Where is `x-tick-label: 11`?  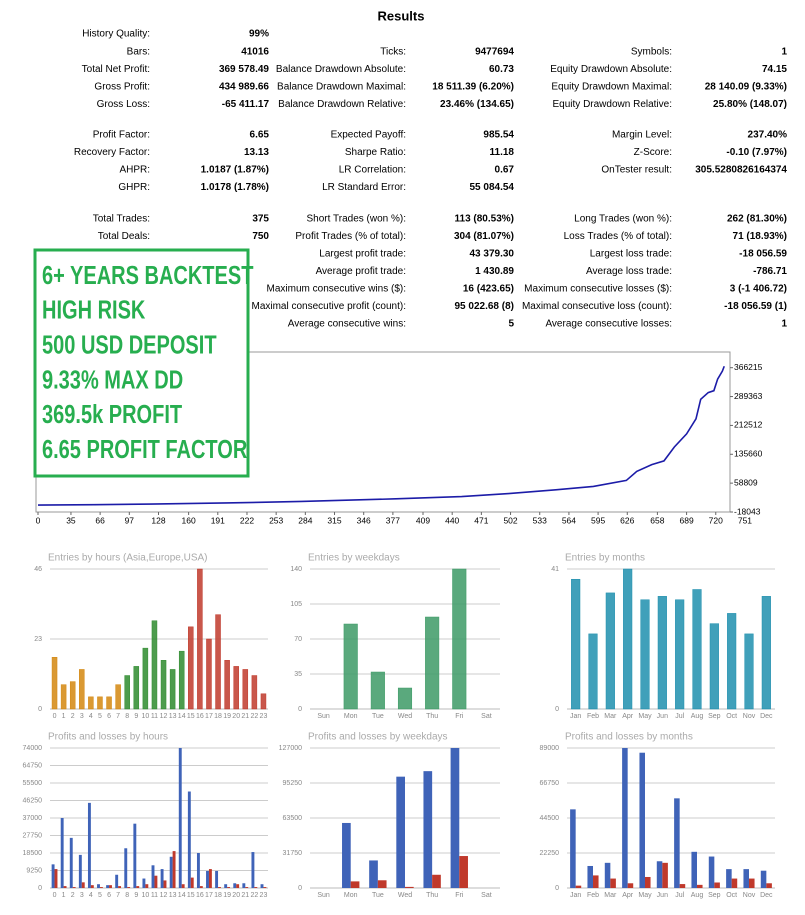 x-tick-label: 11 is located at coordinates (154, 716).